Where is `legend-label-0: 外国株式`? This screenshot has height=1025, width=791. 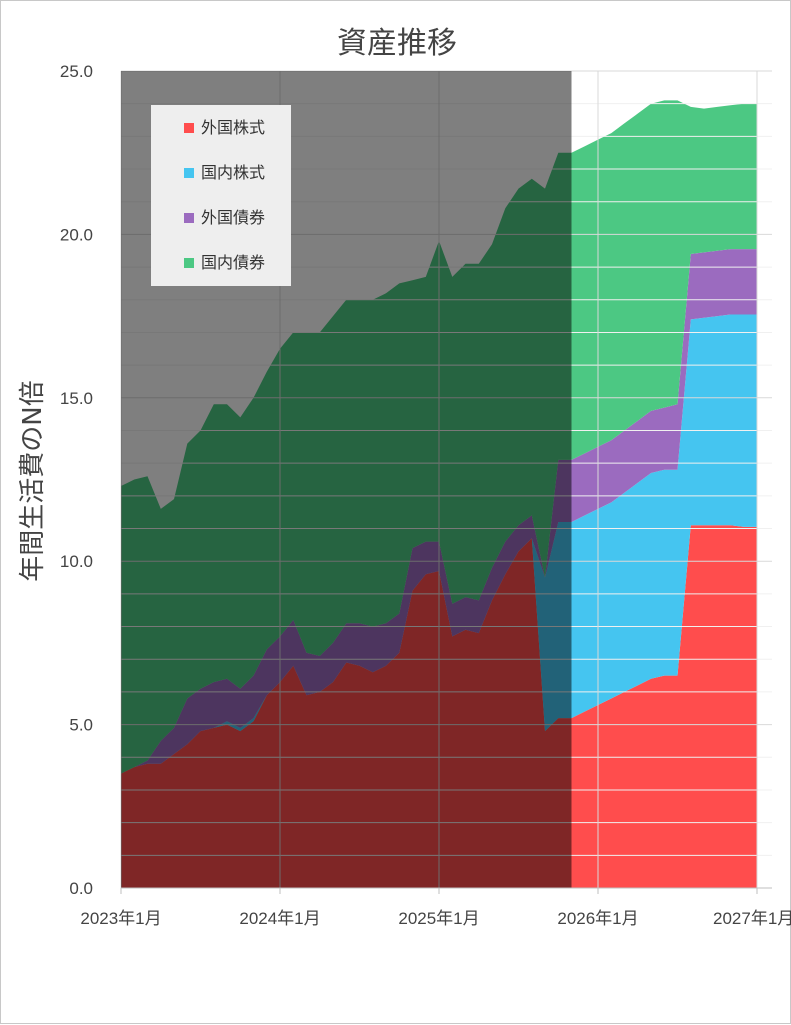 legend-label-0: 外国株式 is located at coordinates (233, 127).